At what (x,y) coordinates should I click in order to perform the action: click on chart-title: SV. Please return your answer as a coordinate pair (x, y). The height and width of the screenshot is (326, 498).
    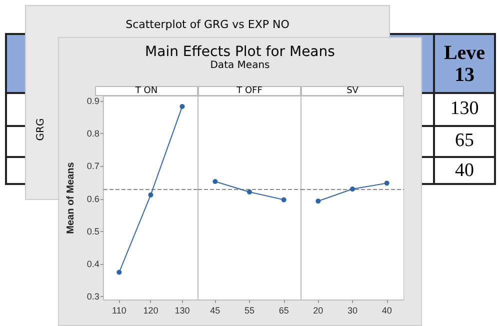
    Looking at the image, I should click on (352, 91).